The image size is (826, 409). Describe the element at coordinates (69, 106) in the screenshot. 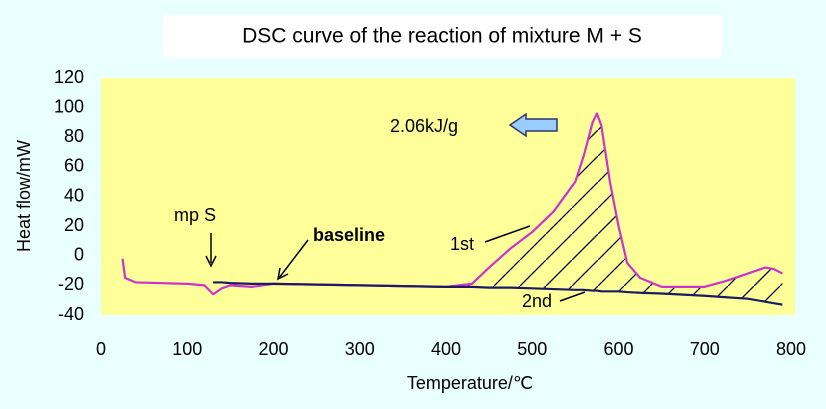

I see `y-tick-label: 100` at that location.